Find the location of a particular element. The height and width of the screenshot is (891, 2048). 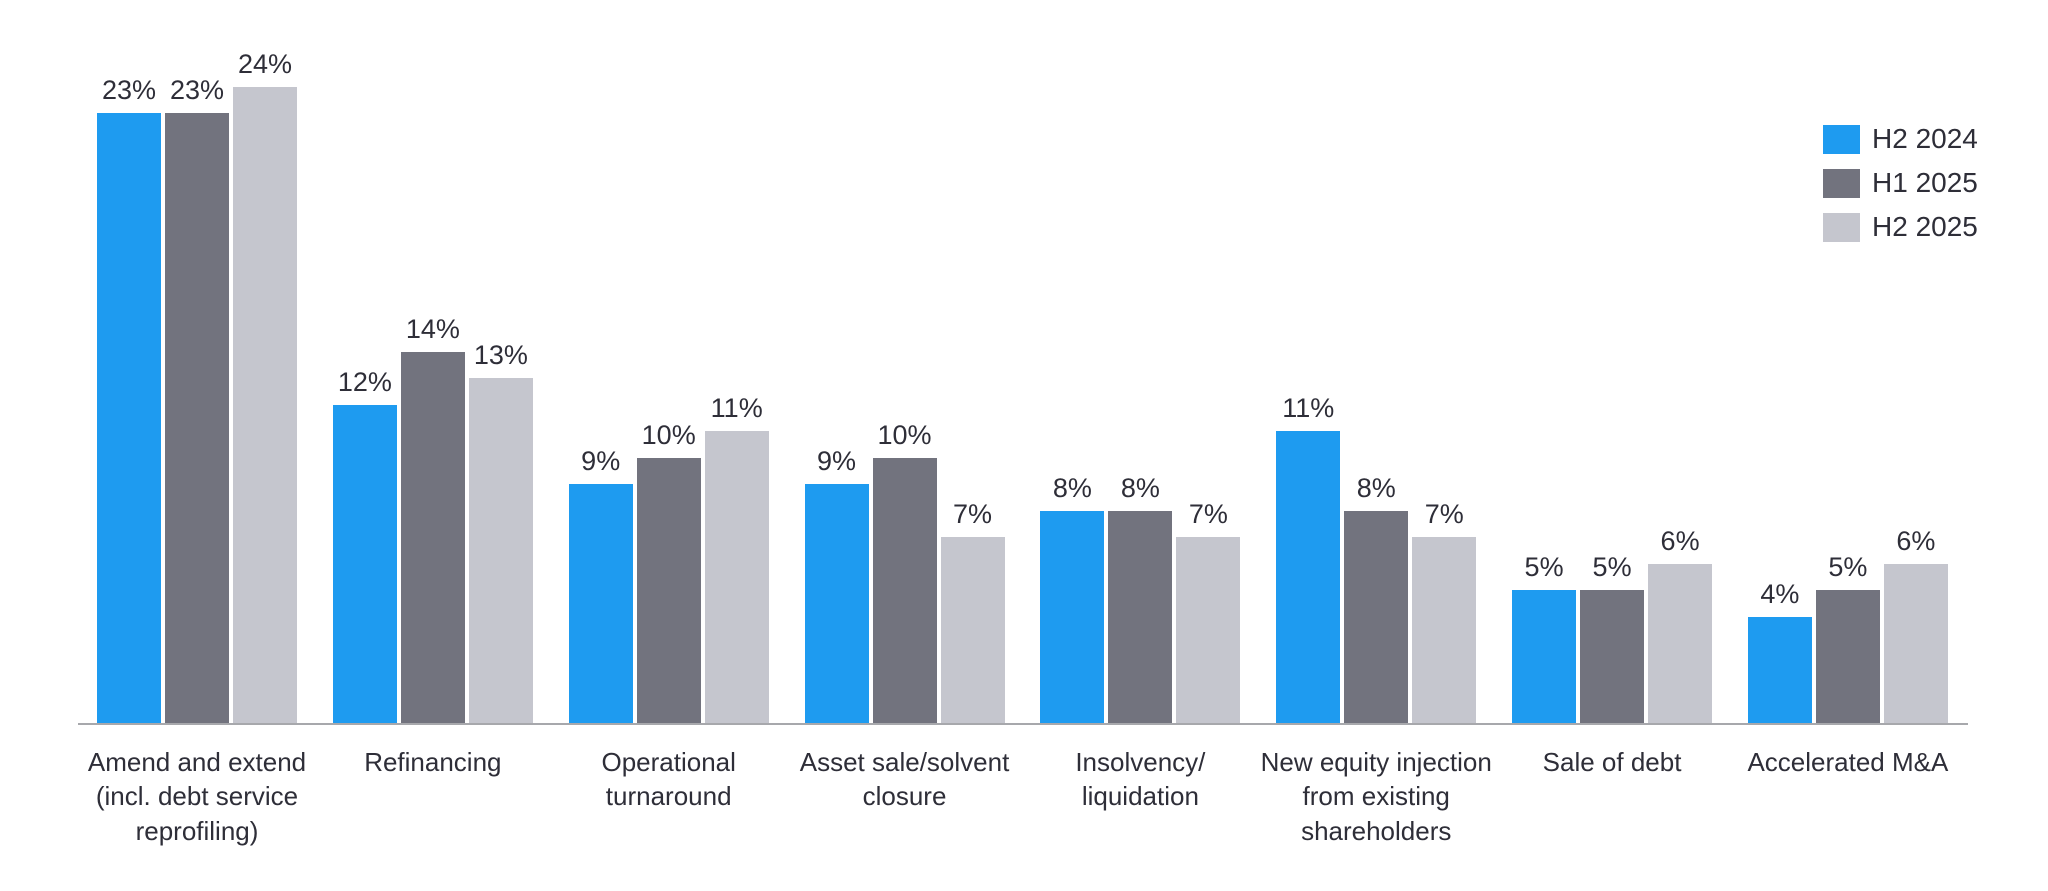

bar-group-operational-turnaround: 9% 10% 11% Operational turnaround is located at coordinates (668, 449).